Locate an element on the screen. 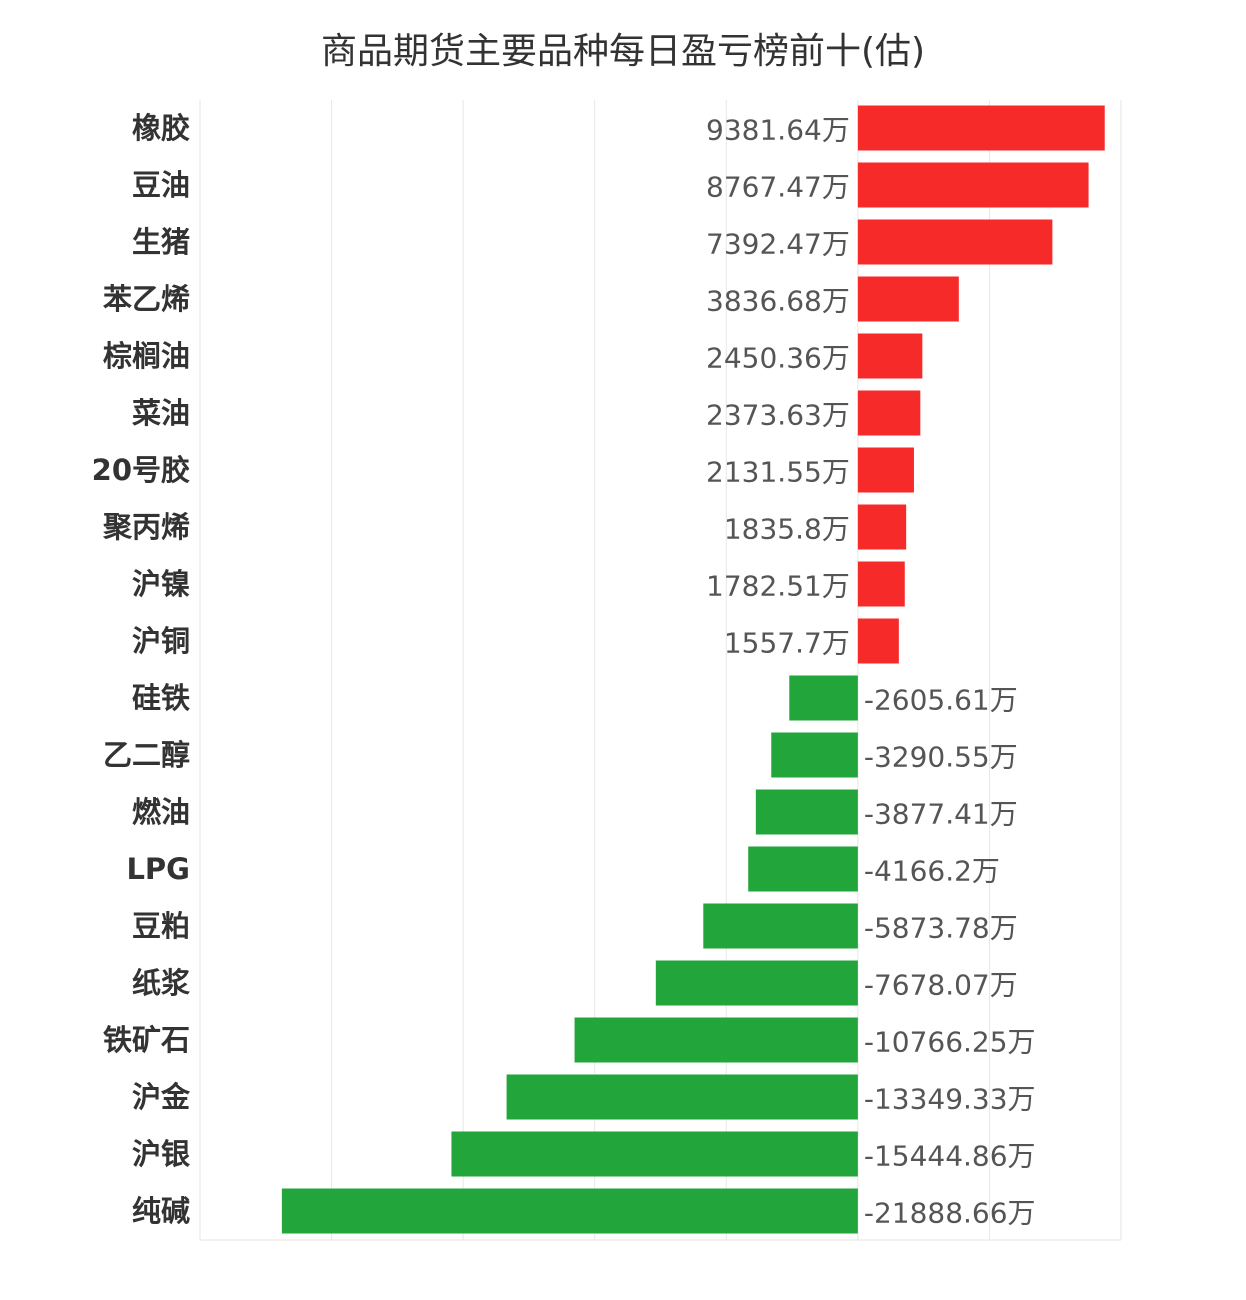 This screenshot has height=1300, width=1246. value-label: 9381.64万 is located at coordinates (778, 130).